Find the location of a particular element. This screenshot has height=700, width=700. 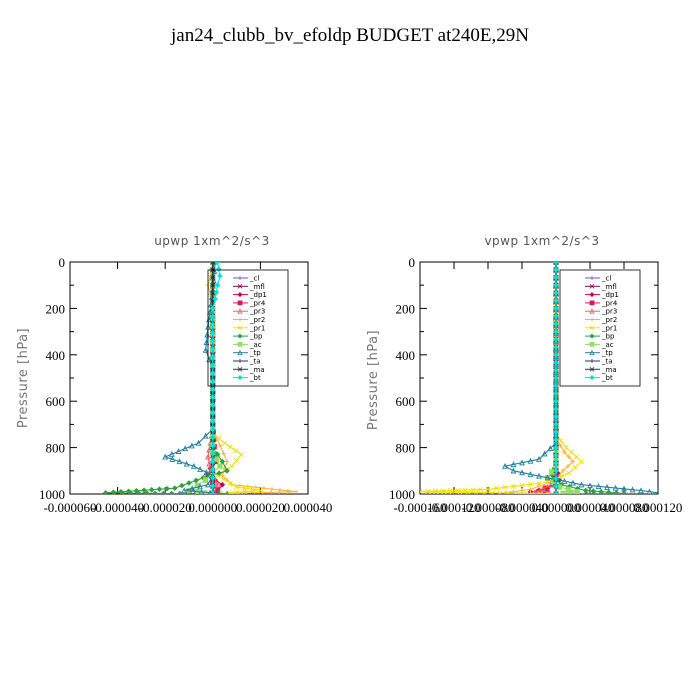

x-tick-label: 0.000020 is located at coordinates (260, 507).